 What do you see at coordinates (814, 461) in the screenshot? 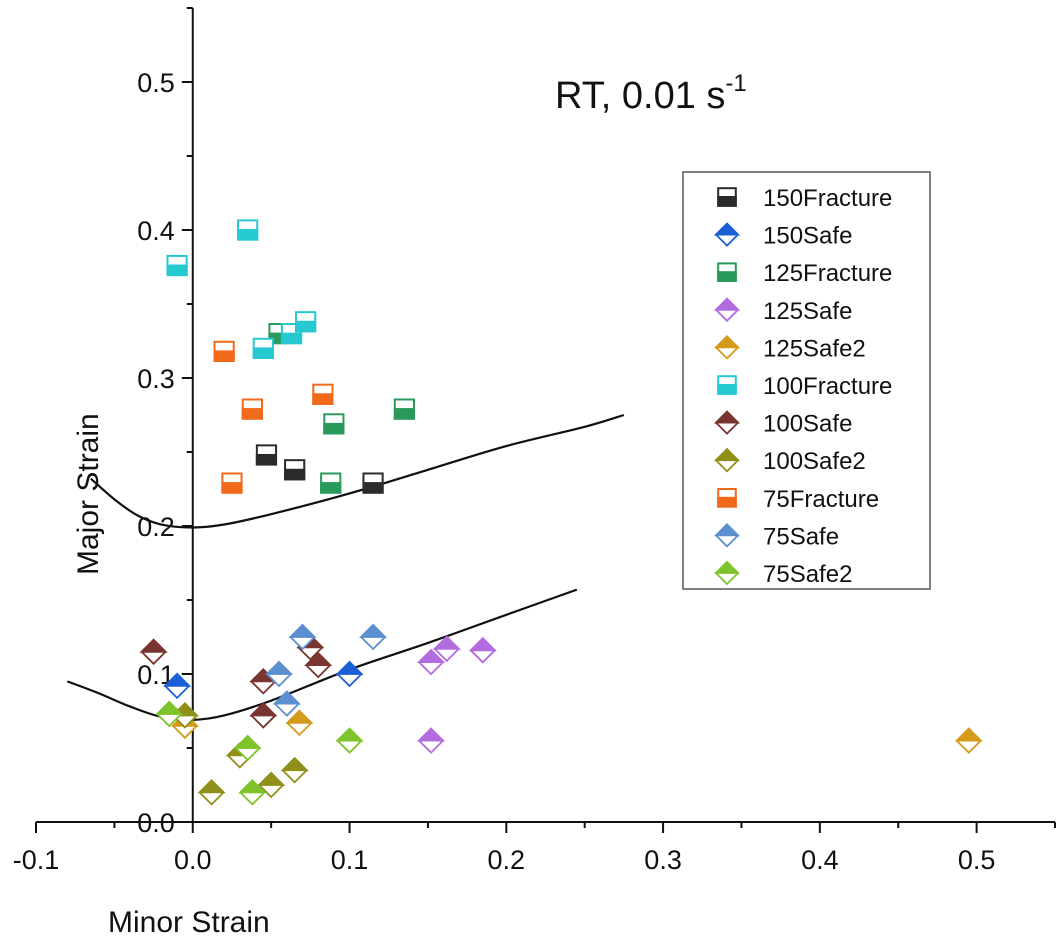
I see `legend-label: 100Safe2` at bounding box center [814, 461].